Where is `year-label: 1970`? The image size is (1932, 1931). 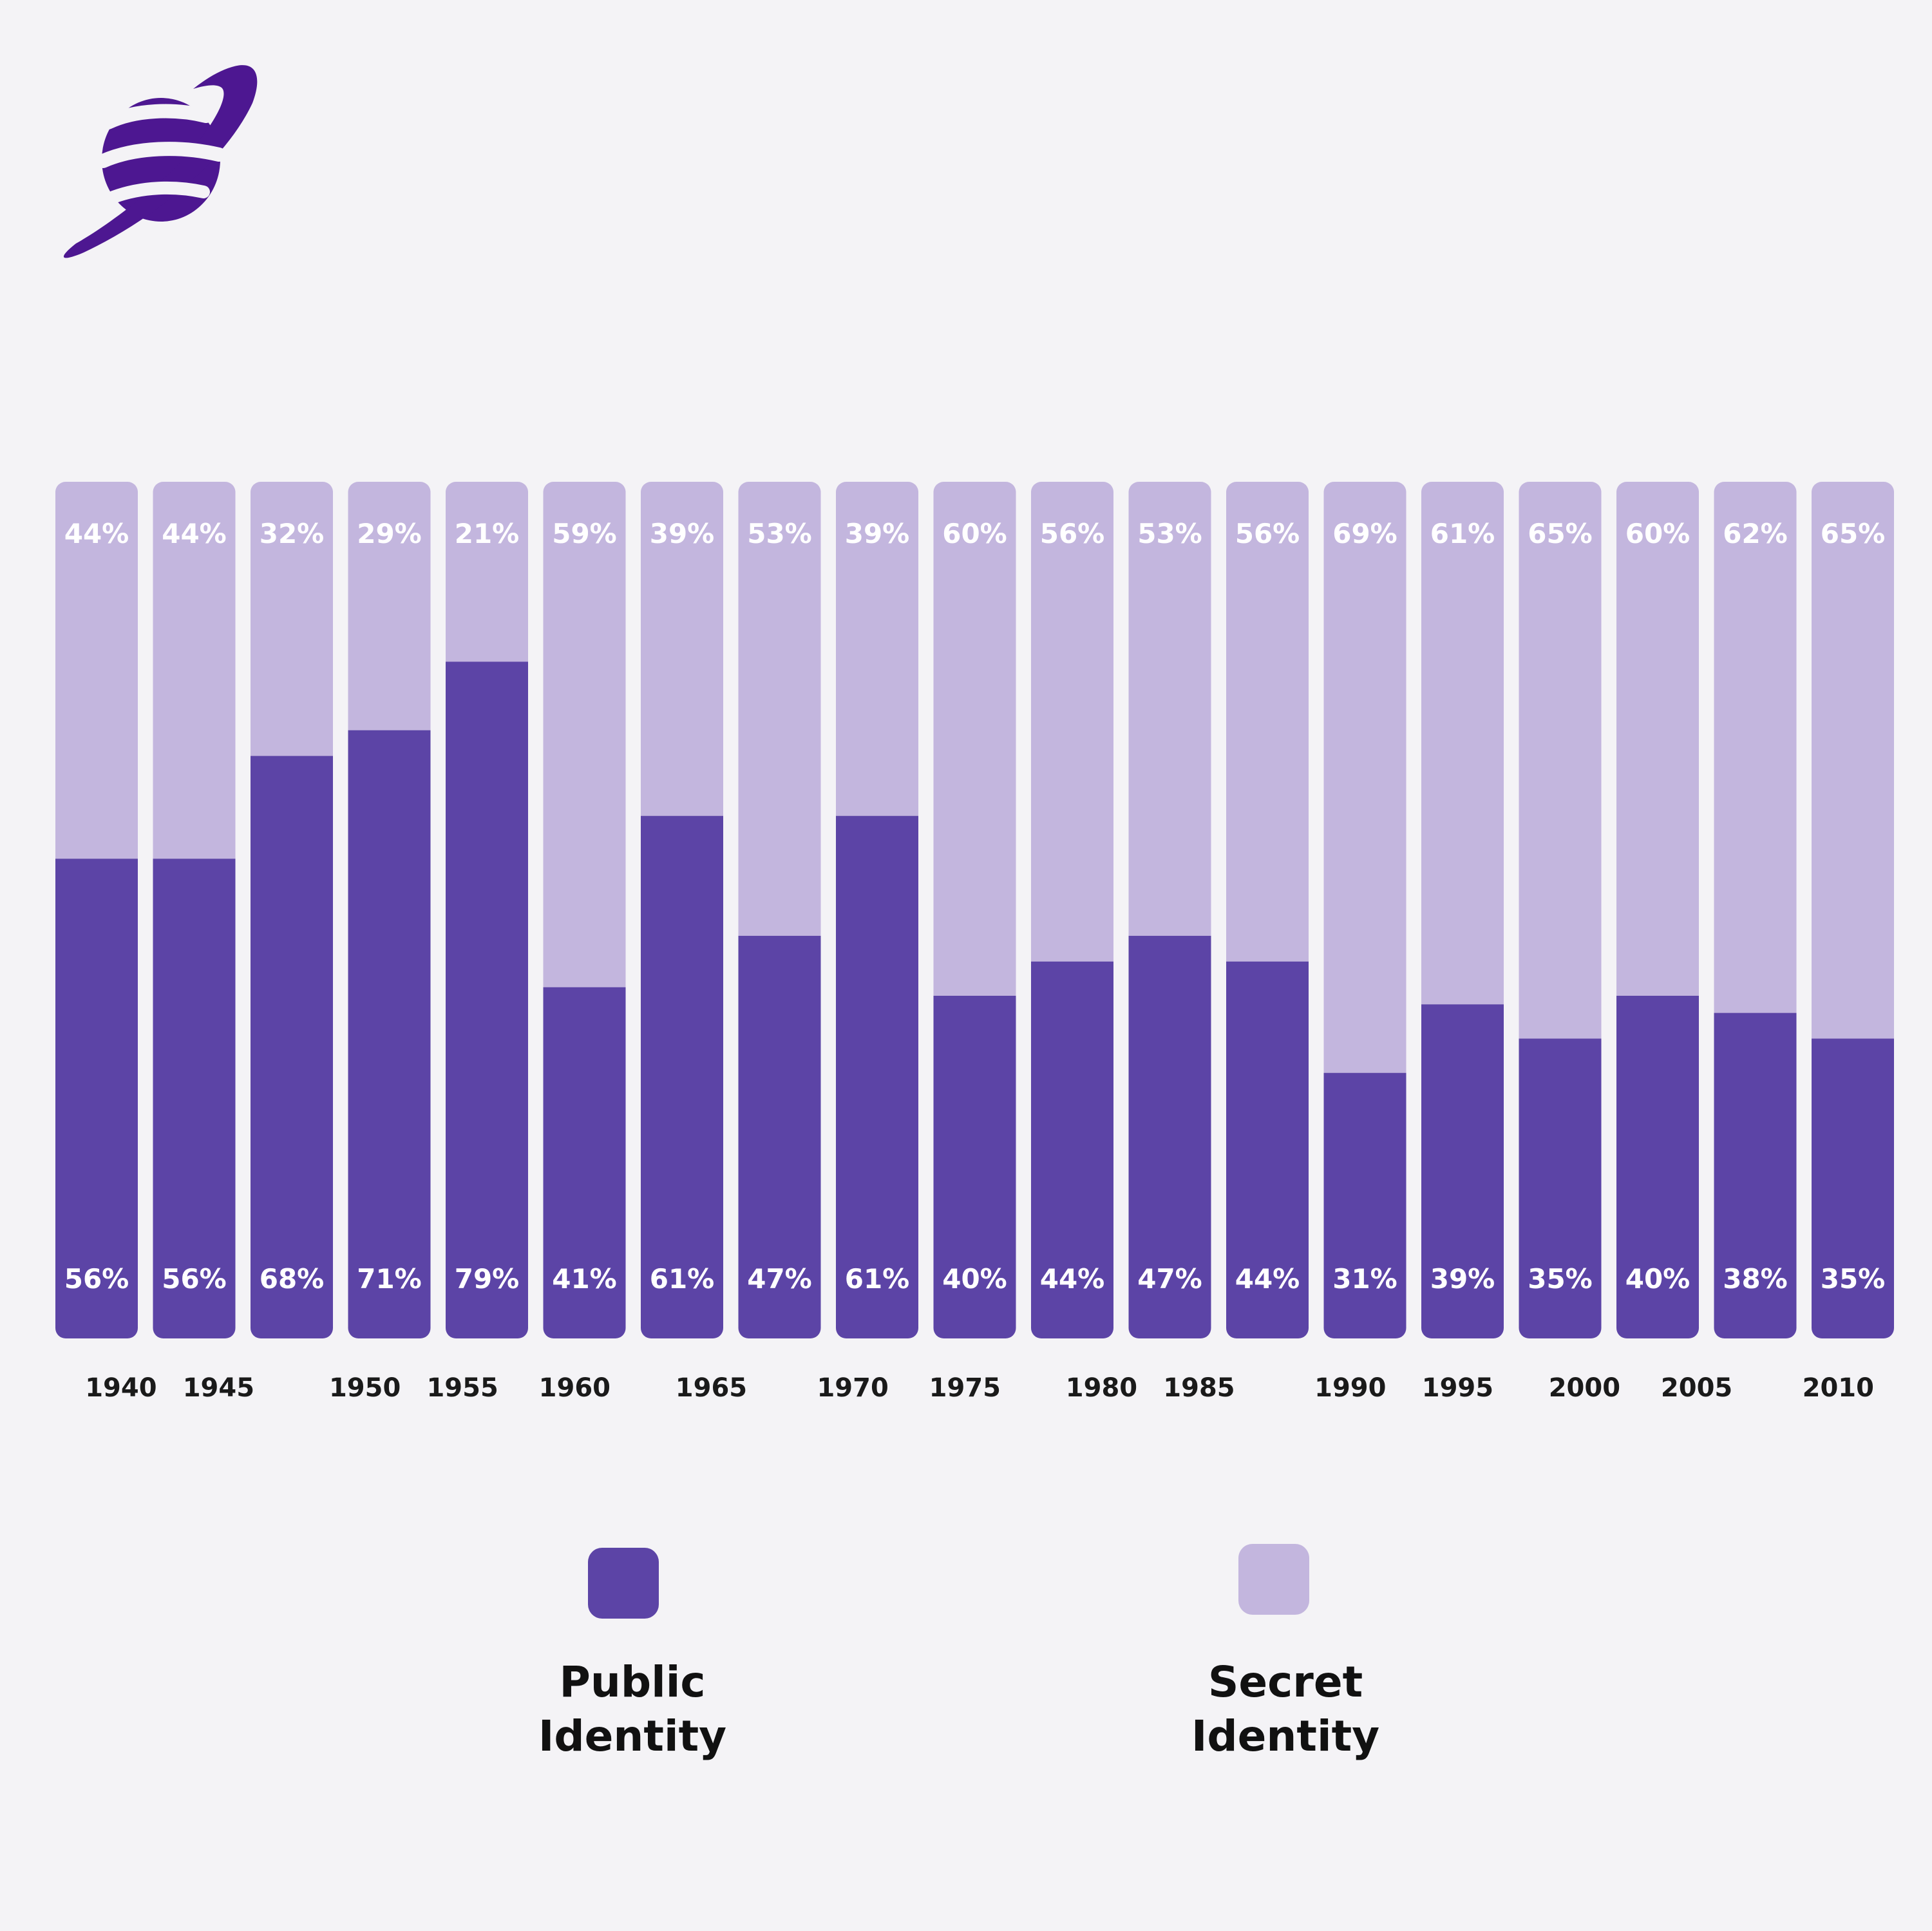 year-label: 1970 is located at coordinates (852, 1388).